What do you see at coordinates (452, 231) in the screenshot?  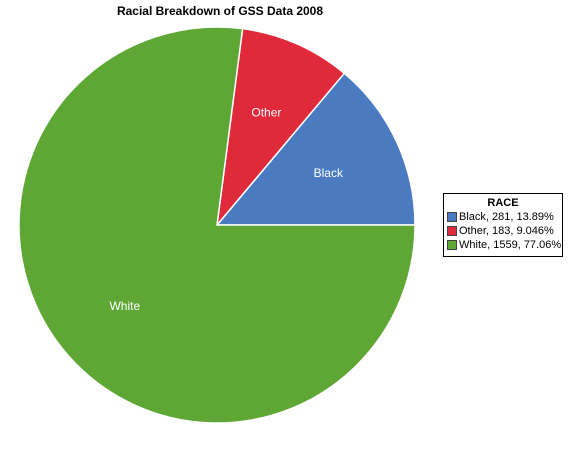 I see `legend-swatch-other` at bounding box center [452, 231].